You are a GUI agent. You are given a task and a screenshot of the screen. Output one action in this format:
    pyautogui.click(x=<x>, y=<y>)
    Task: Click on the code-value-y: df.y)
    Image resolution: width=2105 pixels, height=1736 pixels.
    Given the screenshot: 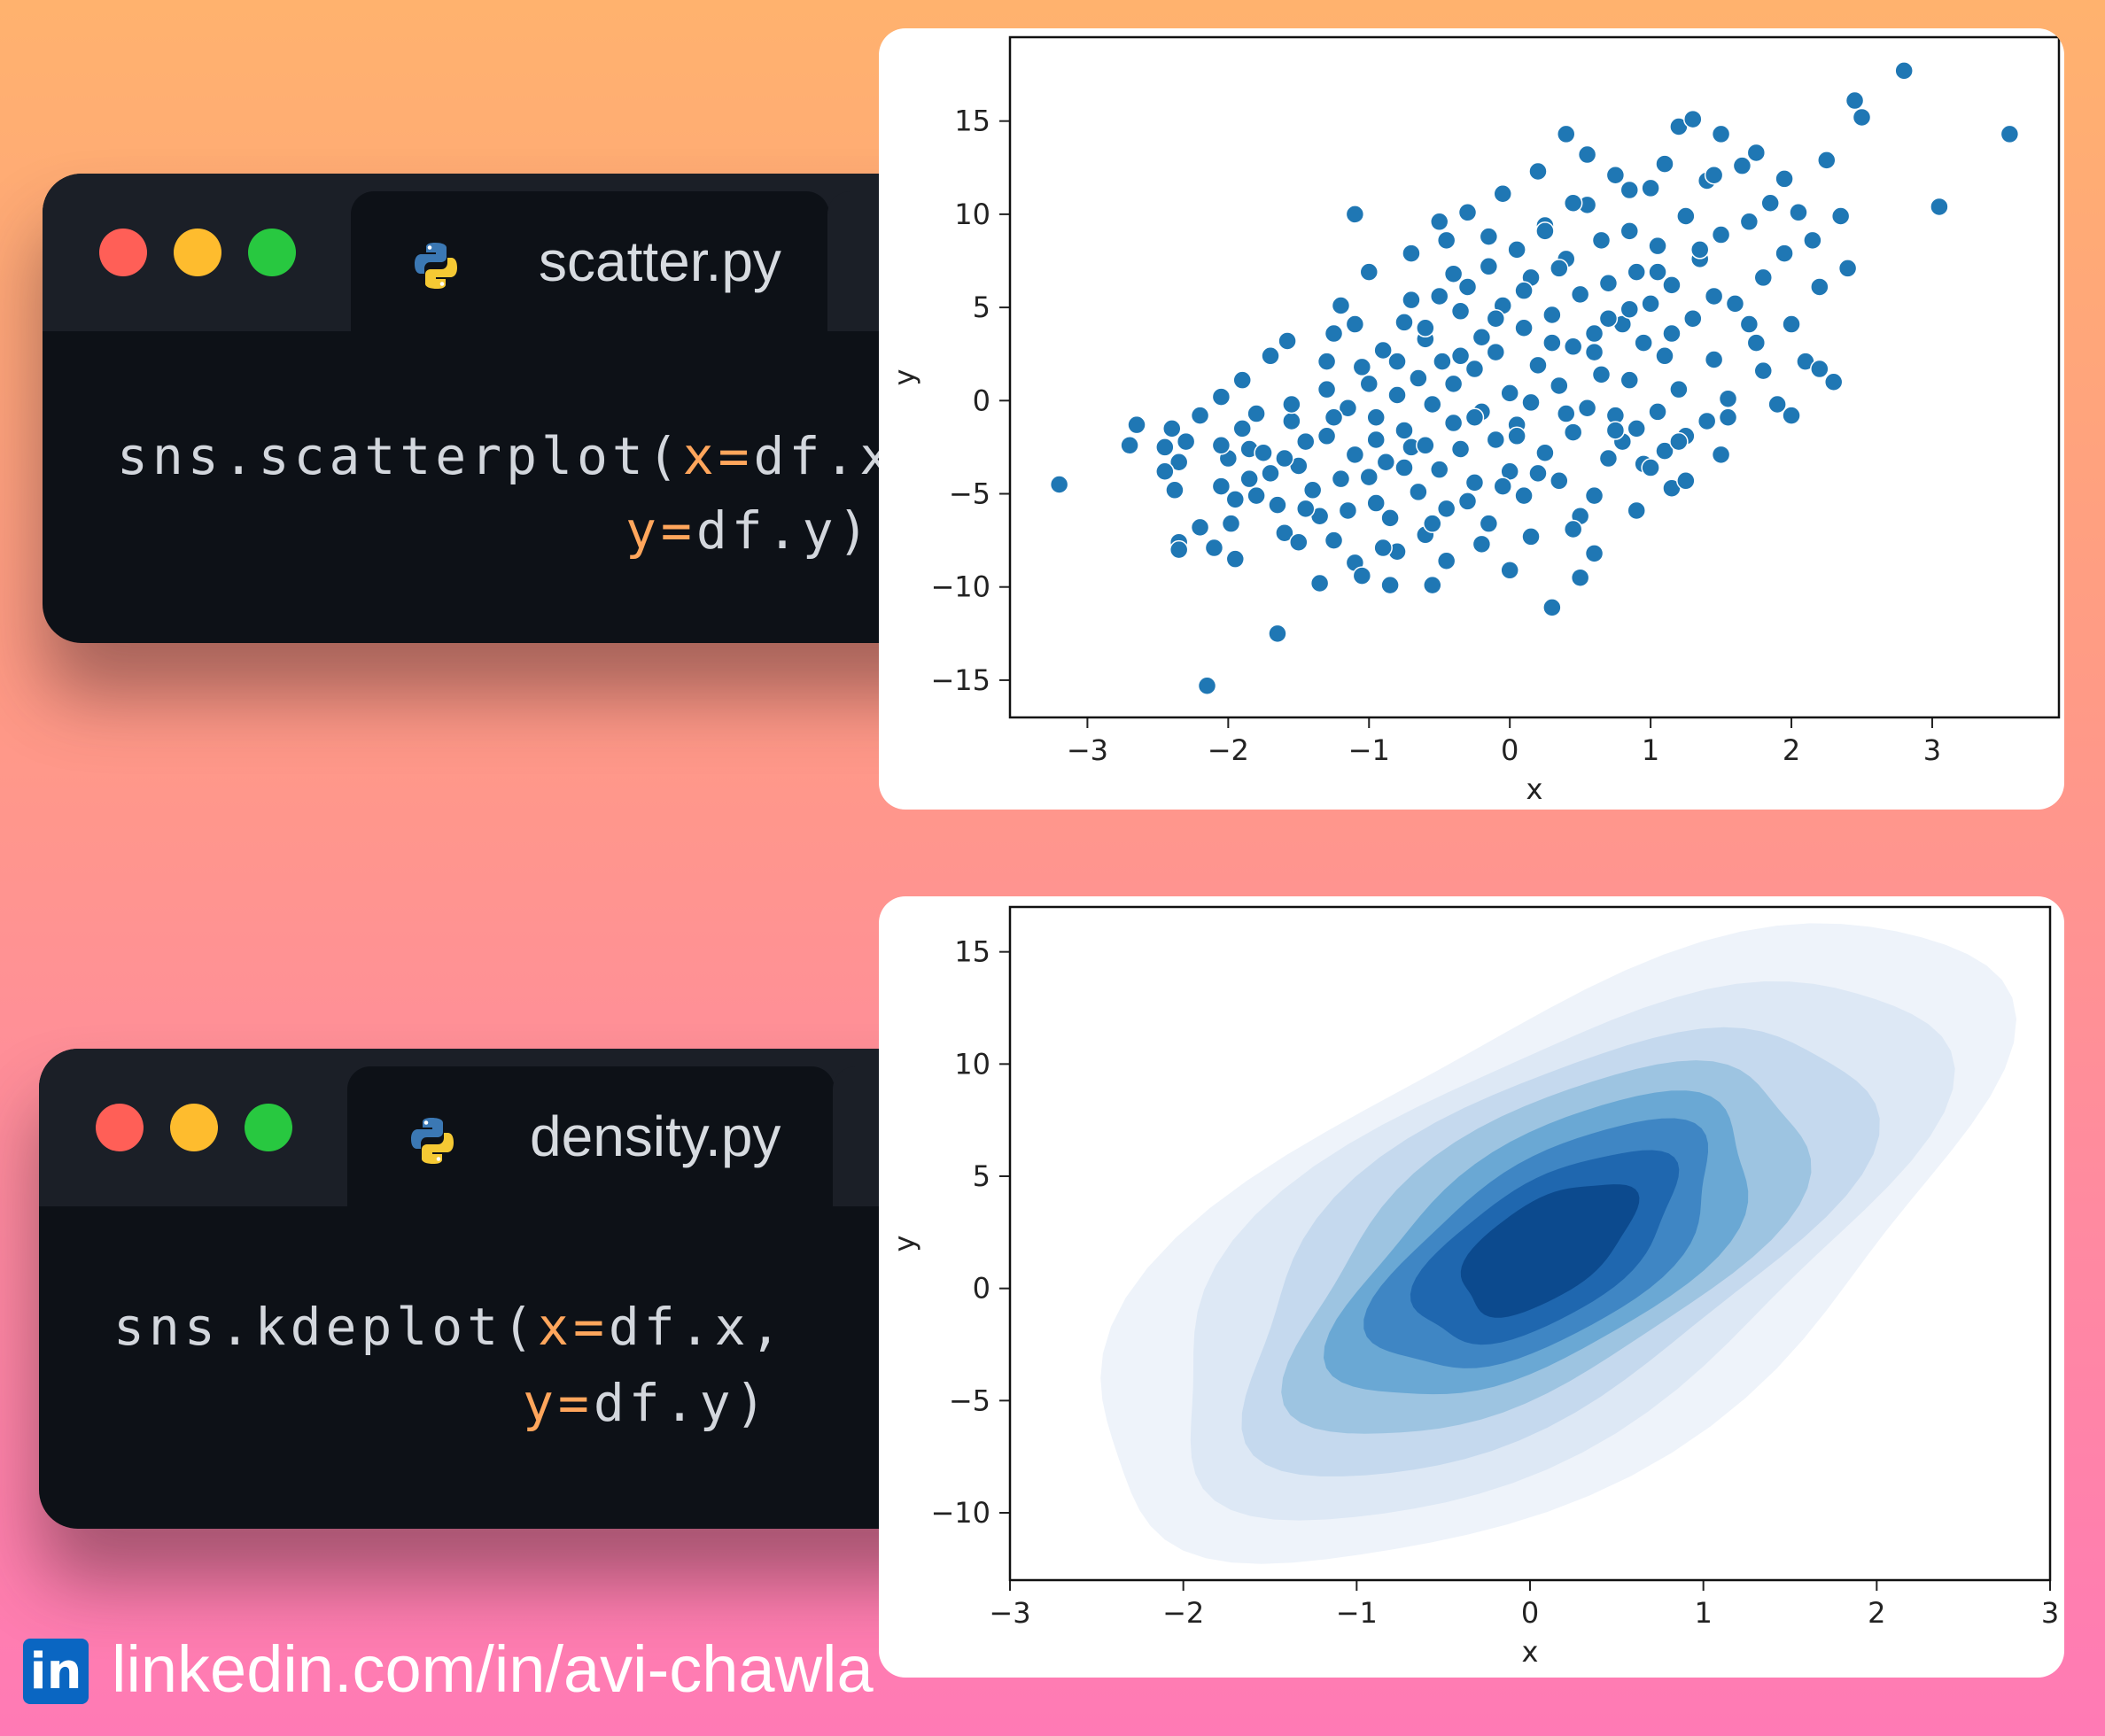 What is the action you would take?
    pyautogui.click(x=784, y=530)
    